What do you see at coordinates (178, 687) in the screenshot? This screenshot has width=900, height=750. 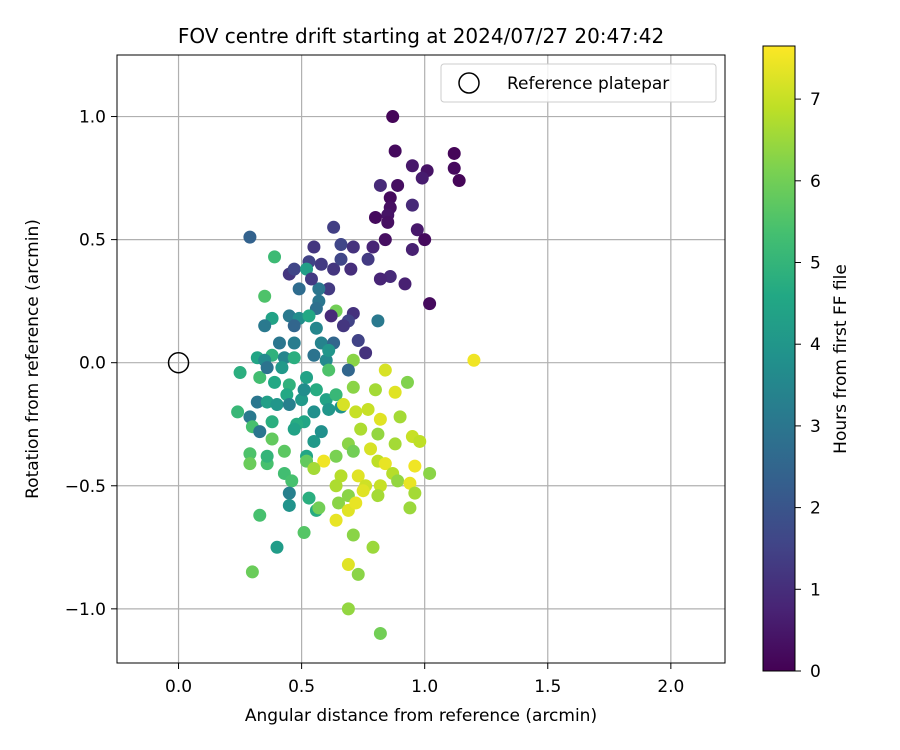 I see `x-tick-label: 0.0` at bounding box center [178, 687].